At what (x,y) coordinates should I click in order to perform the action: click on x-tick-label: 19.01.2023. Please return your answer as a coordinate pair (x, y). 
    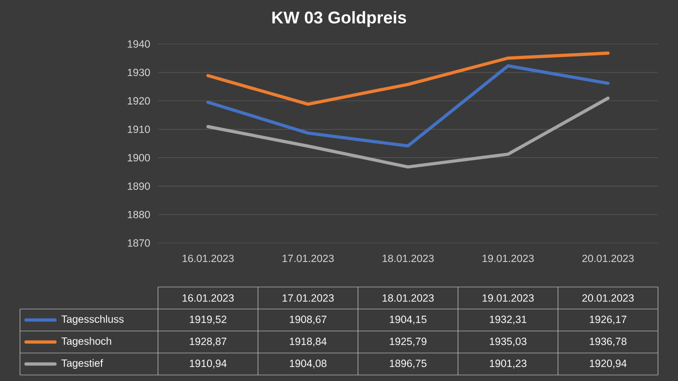
    Looking at the image, I should click on (508, 258).